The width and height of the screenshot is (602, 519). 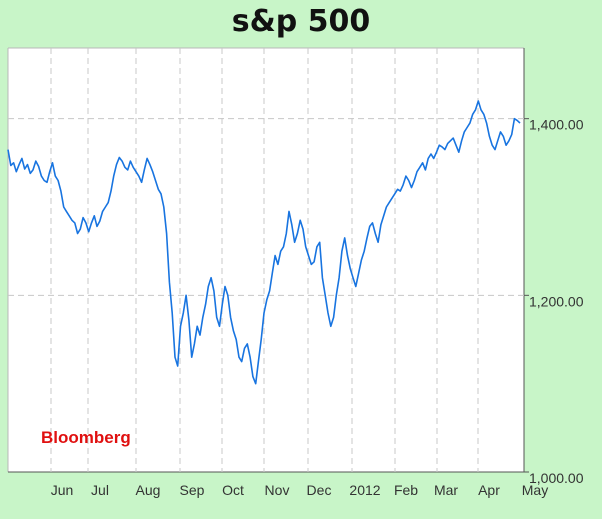 What do you see at coordinates (535, 490) in the screenshot?
I see `x-tick-label: May` at bounding box center [535, 490].